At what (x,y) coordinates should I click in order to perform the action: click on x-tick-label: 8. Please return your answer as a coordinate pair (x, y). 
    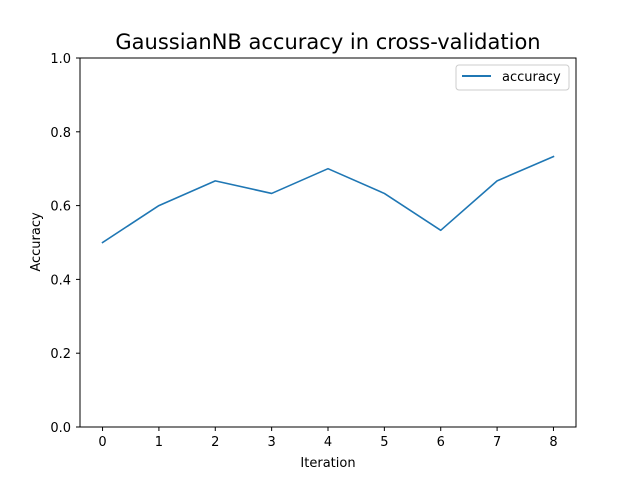
    Looking at the image, I should click on (553, 442).